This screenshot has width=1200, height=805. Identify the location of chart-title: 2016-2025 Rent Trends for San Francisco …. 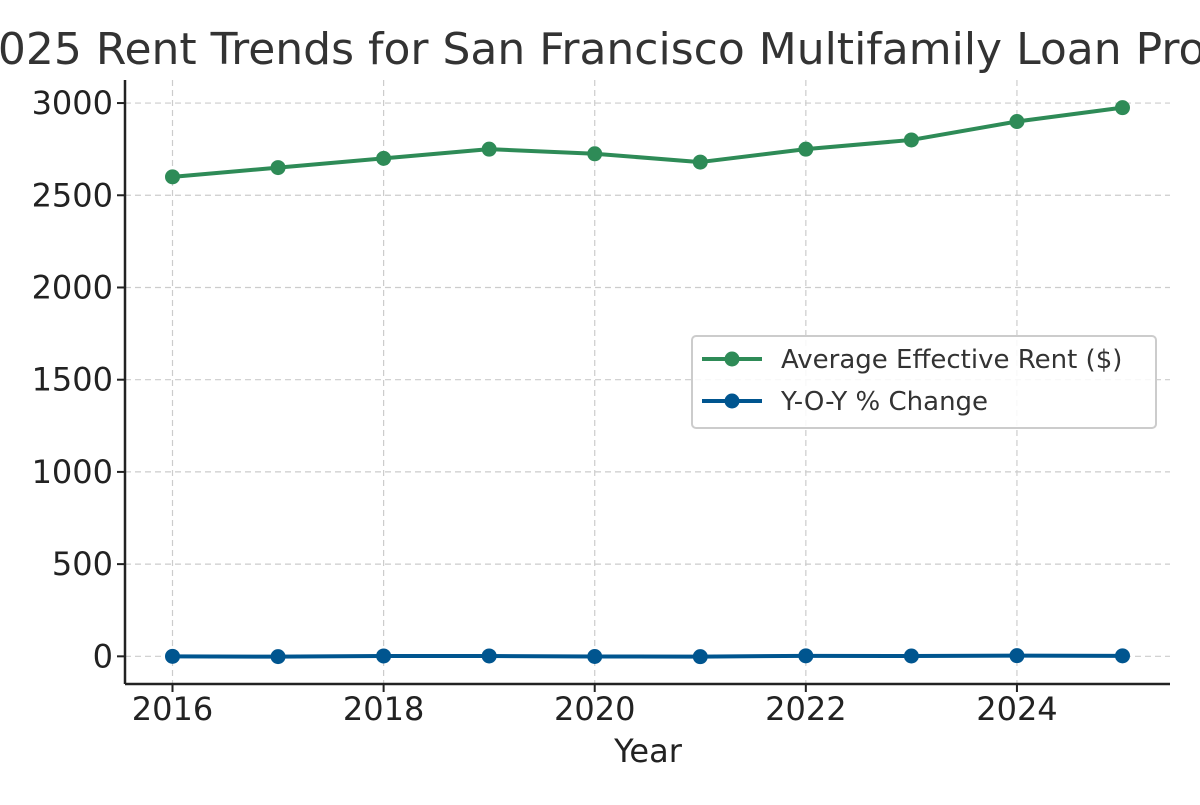
(600, 49).